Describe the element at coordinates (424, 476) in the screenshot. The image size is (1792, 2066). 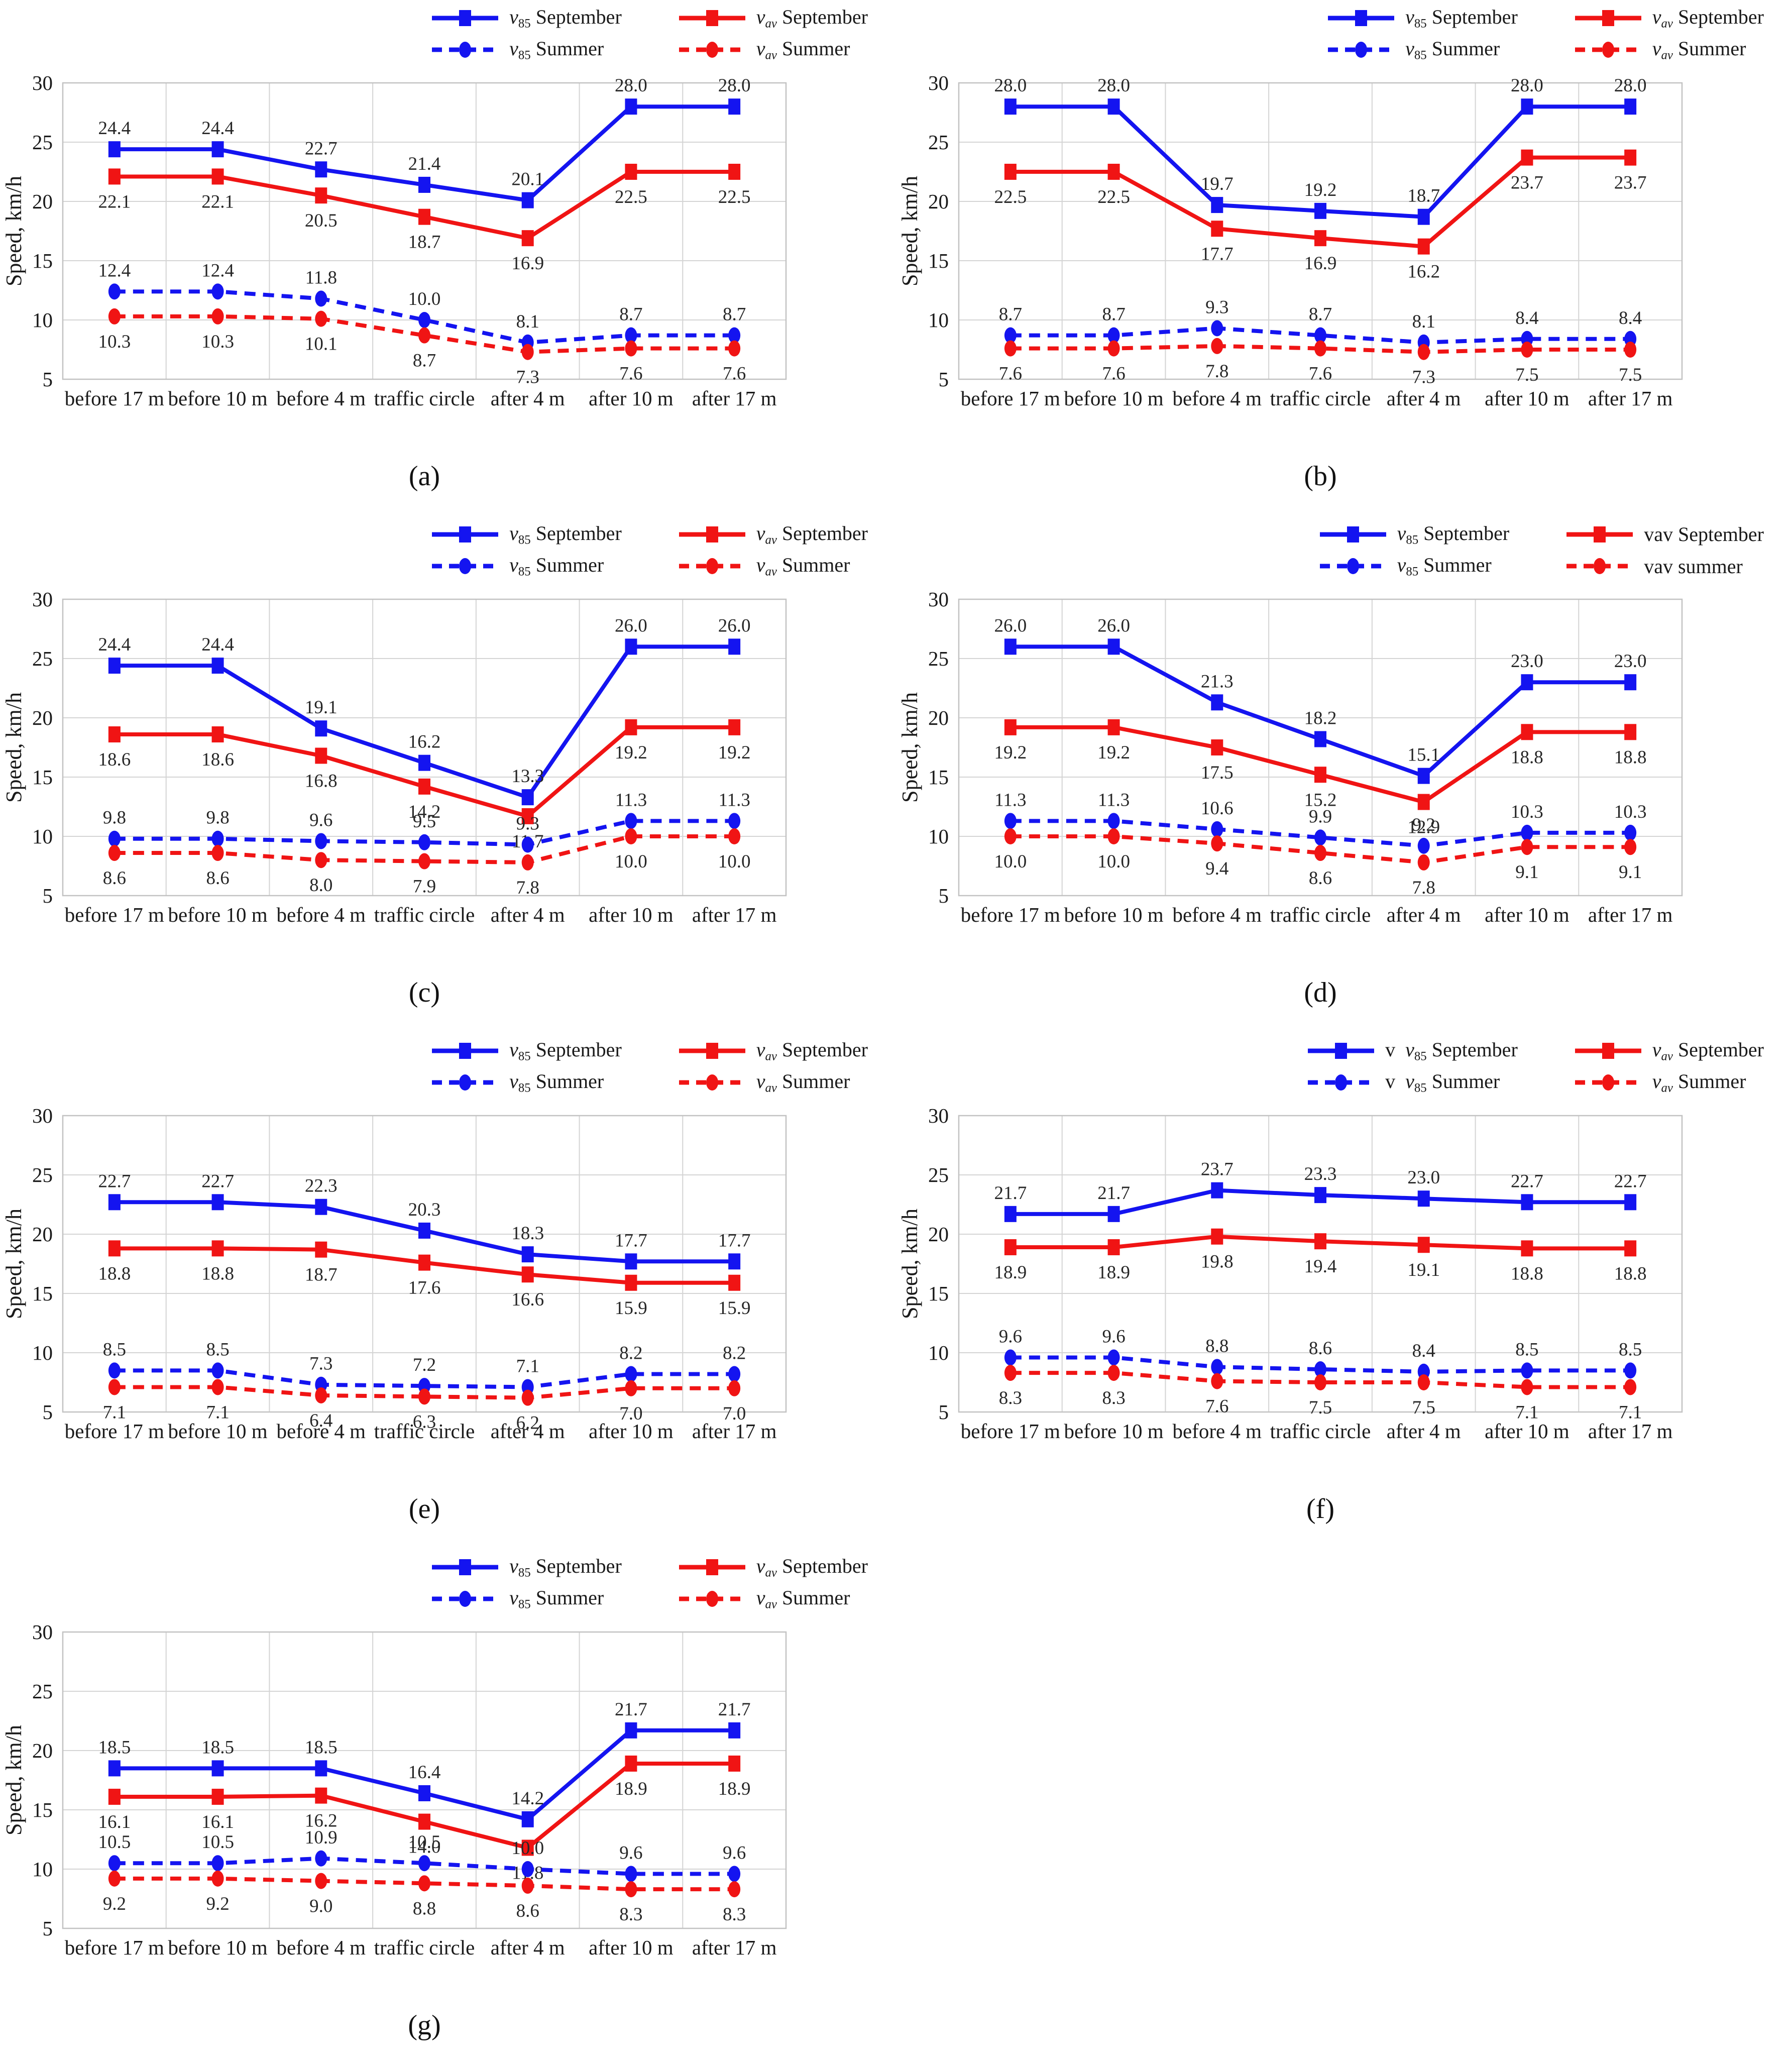
I see `chart-caption: (a)` at that location.